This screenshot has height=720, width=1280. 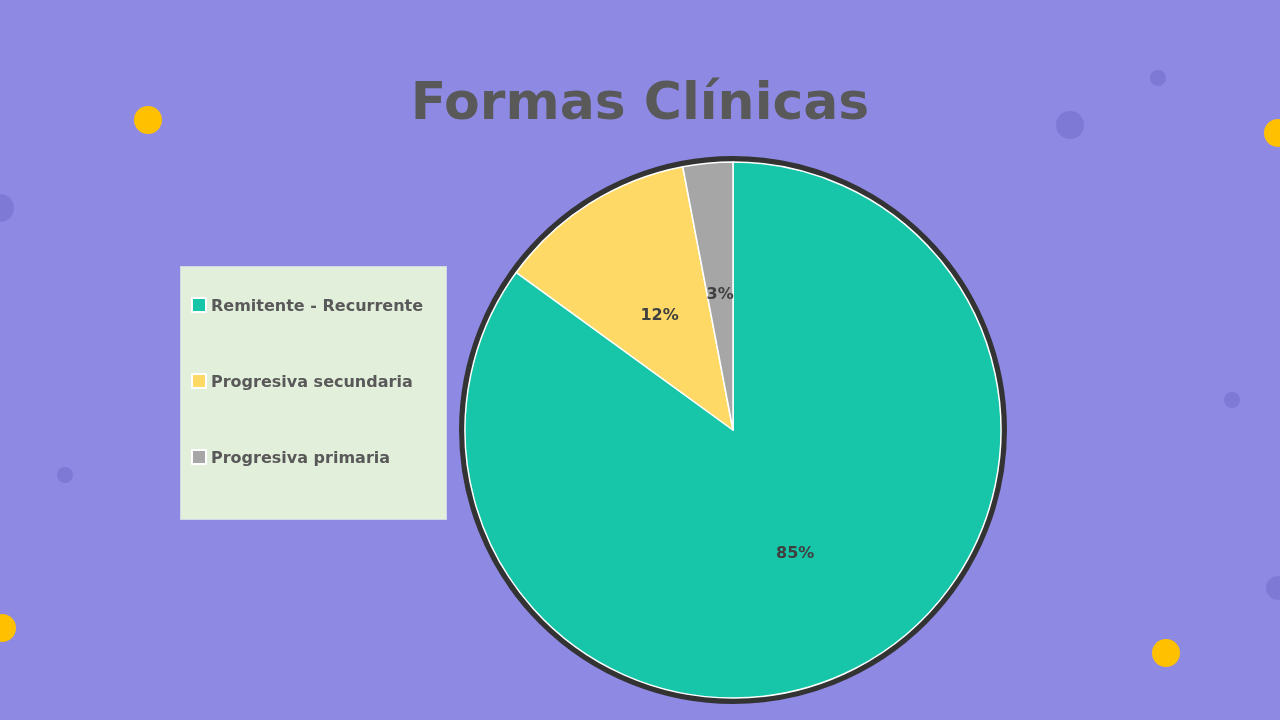 What do you see at coordinates (301, 457) in the screenshot?
I see `legend-label: Progresiva primaria` at bounding box center [301, 457].